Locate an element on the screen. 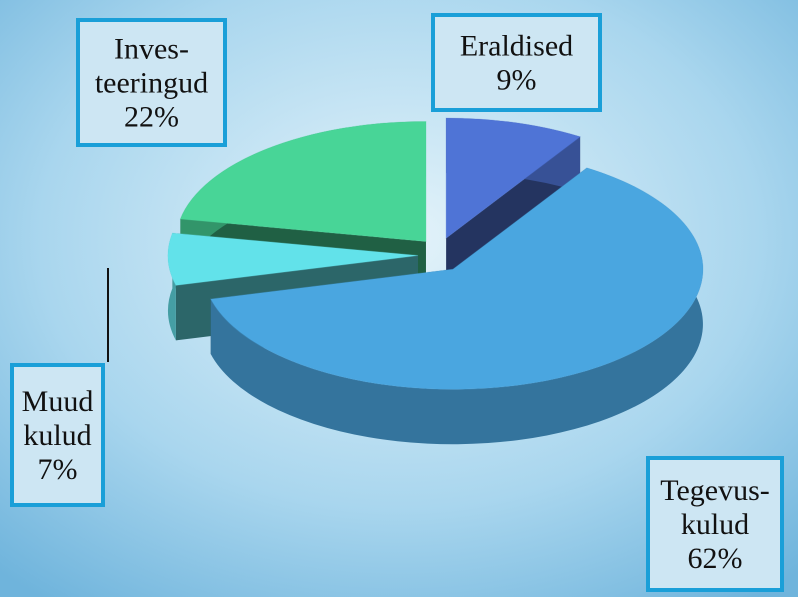  category-line: Muud is located at coordinates (58, 401).